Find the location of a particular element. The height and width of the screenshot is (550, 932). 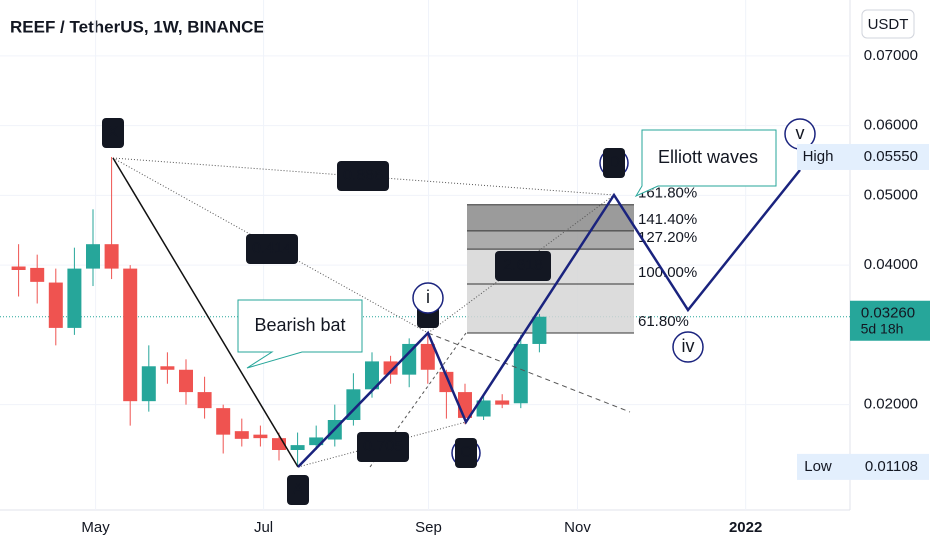

wave-label: i is located at coordinates (428, 297).